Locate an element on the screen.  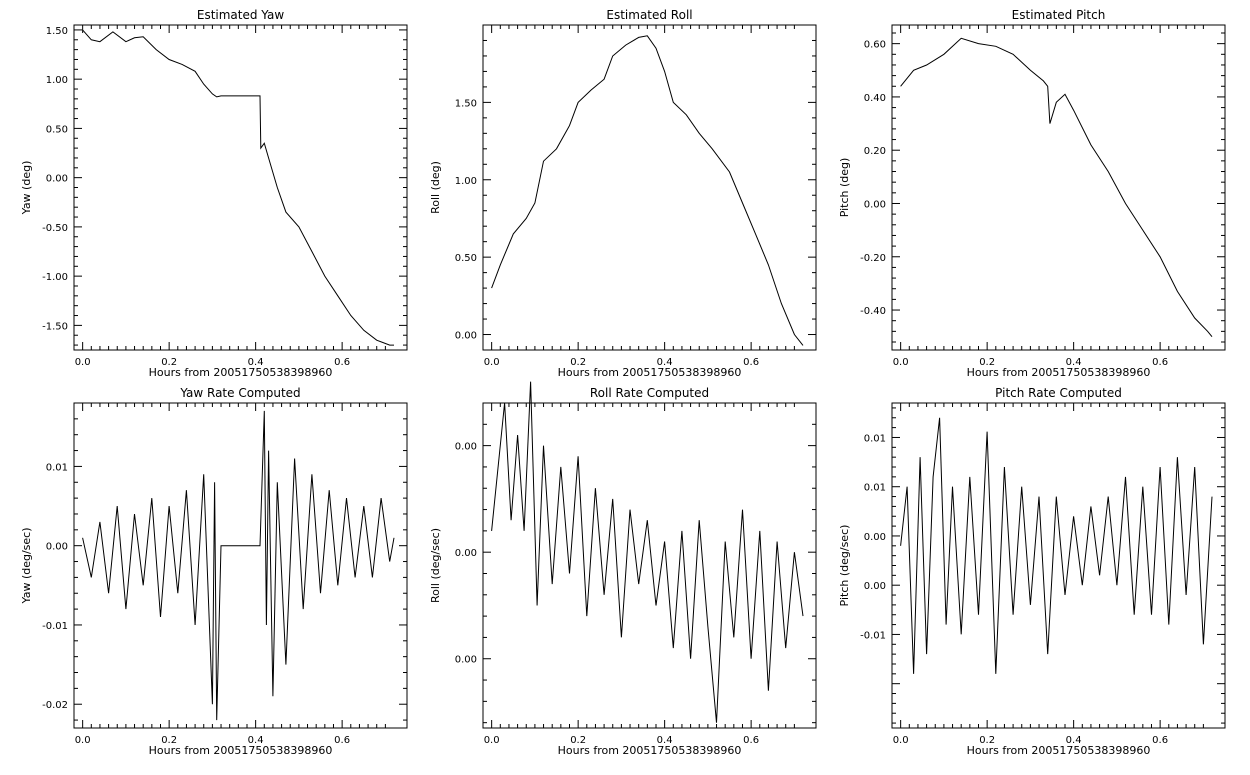
y-axis-label: Yaw (deg/sec) is located at coordinates (26, 565).